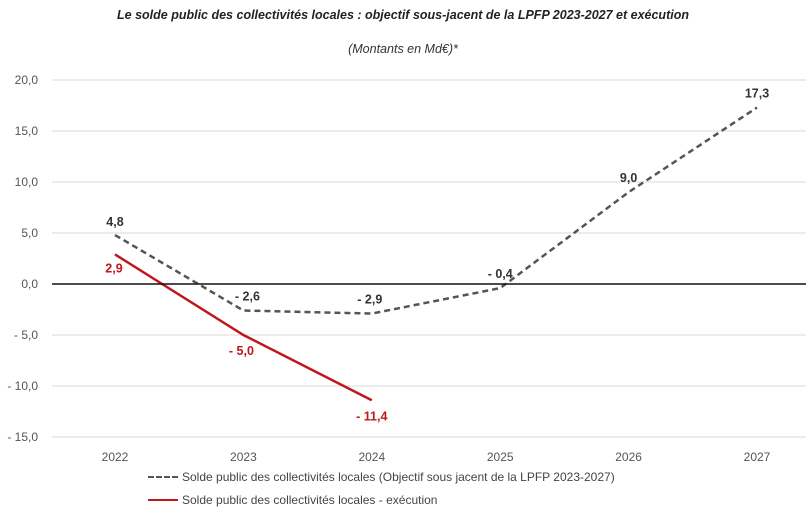  What do you see at coordinates (403, 49) in the screenshot?
I see `chart-subtitle: (Montants en Md€)*` at bounding box center [403, 49].